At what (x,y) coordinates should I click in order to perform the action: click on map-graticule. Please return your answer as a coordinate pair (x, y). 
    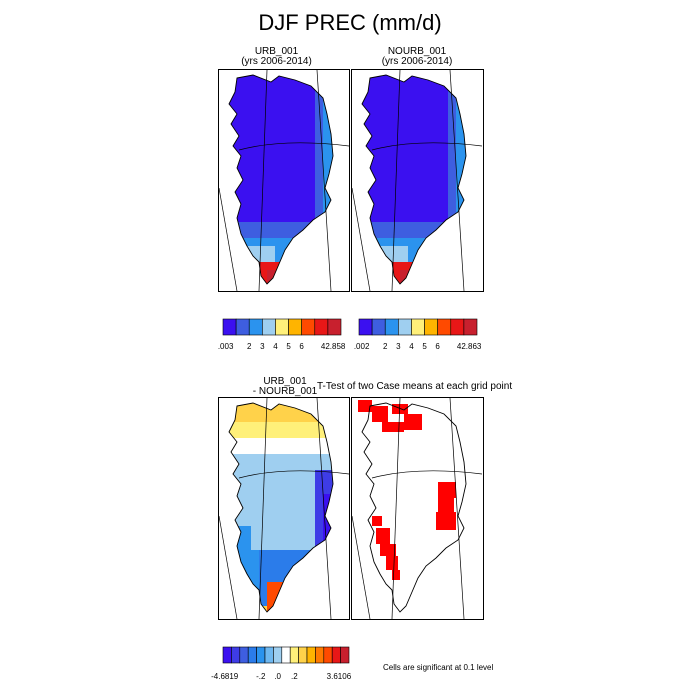
    Looking at the image, I should click on (284, 508).